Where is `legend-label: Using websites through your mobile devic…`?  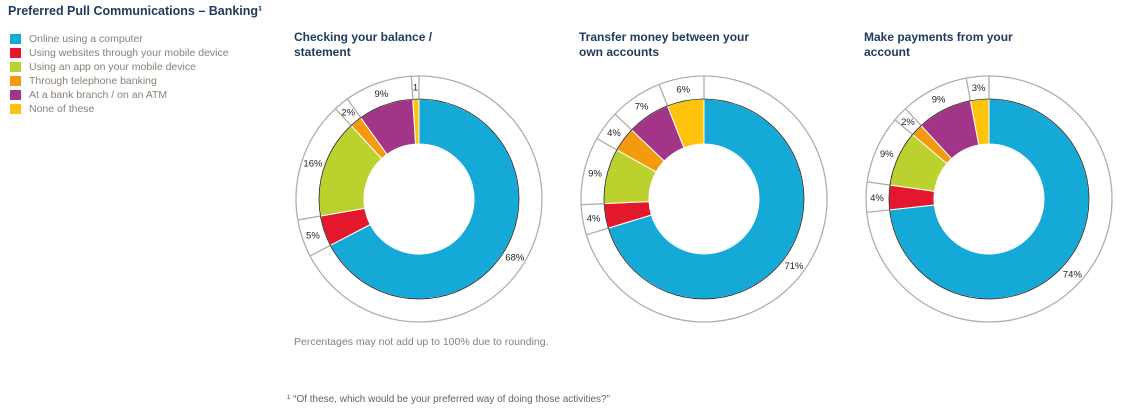
legend-label: Using websites through your mobile devic… is located at coordinates (129, 53).